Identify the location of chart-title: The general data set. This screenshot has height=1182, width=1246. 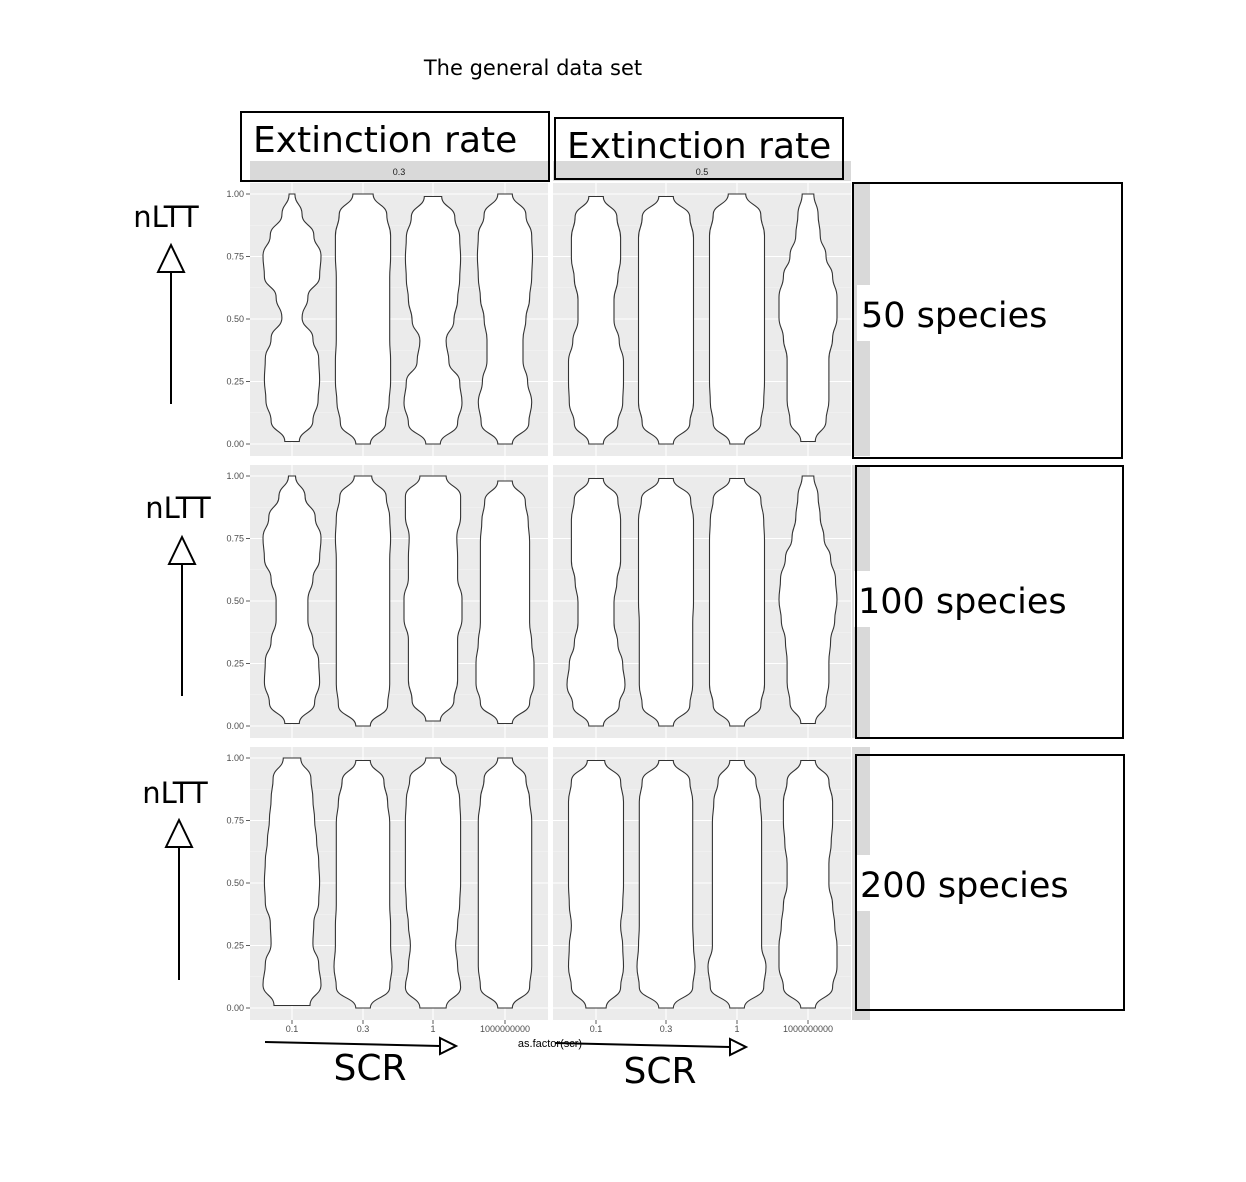
(532, 68).